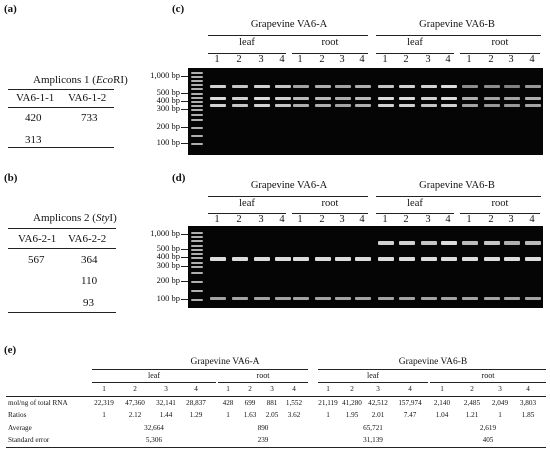 The image size is (550, 457). Describe the element at coordinates (104, 403) in the screenshot. I see `mol-value: 22,319` at that location.